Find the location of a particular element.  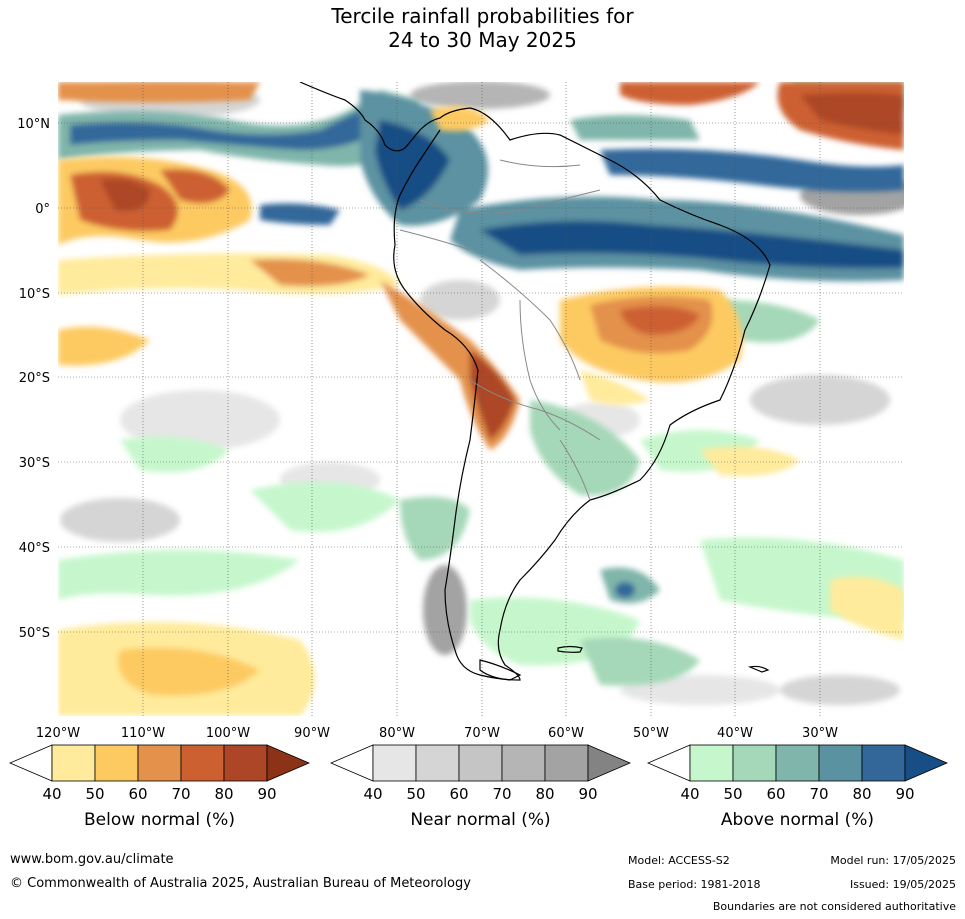

lat-label-40s: 40°S is located at coordinates (34, 548).